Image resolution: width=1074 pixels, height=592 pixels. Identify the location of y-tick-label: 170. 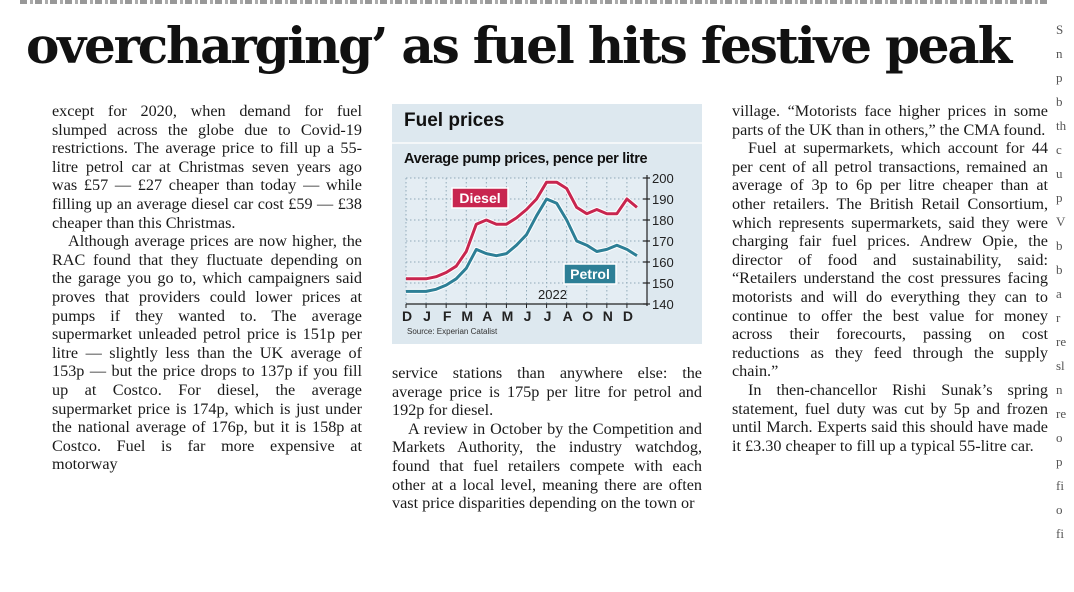
(663, 241).